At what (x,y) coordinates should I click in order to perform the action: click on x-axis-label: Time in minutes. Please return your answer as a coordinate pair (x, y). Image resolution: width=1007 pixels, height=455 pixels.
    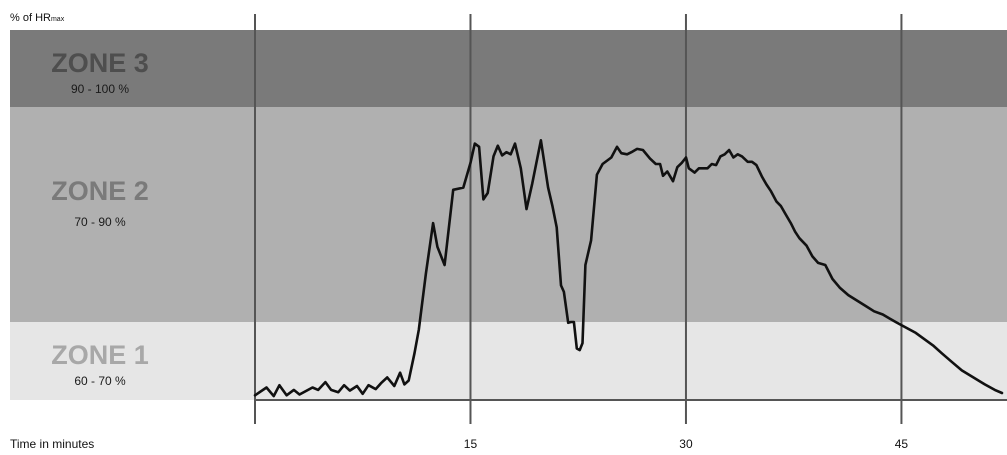
    Looking at the image, I should click on (52, 444).